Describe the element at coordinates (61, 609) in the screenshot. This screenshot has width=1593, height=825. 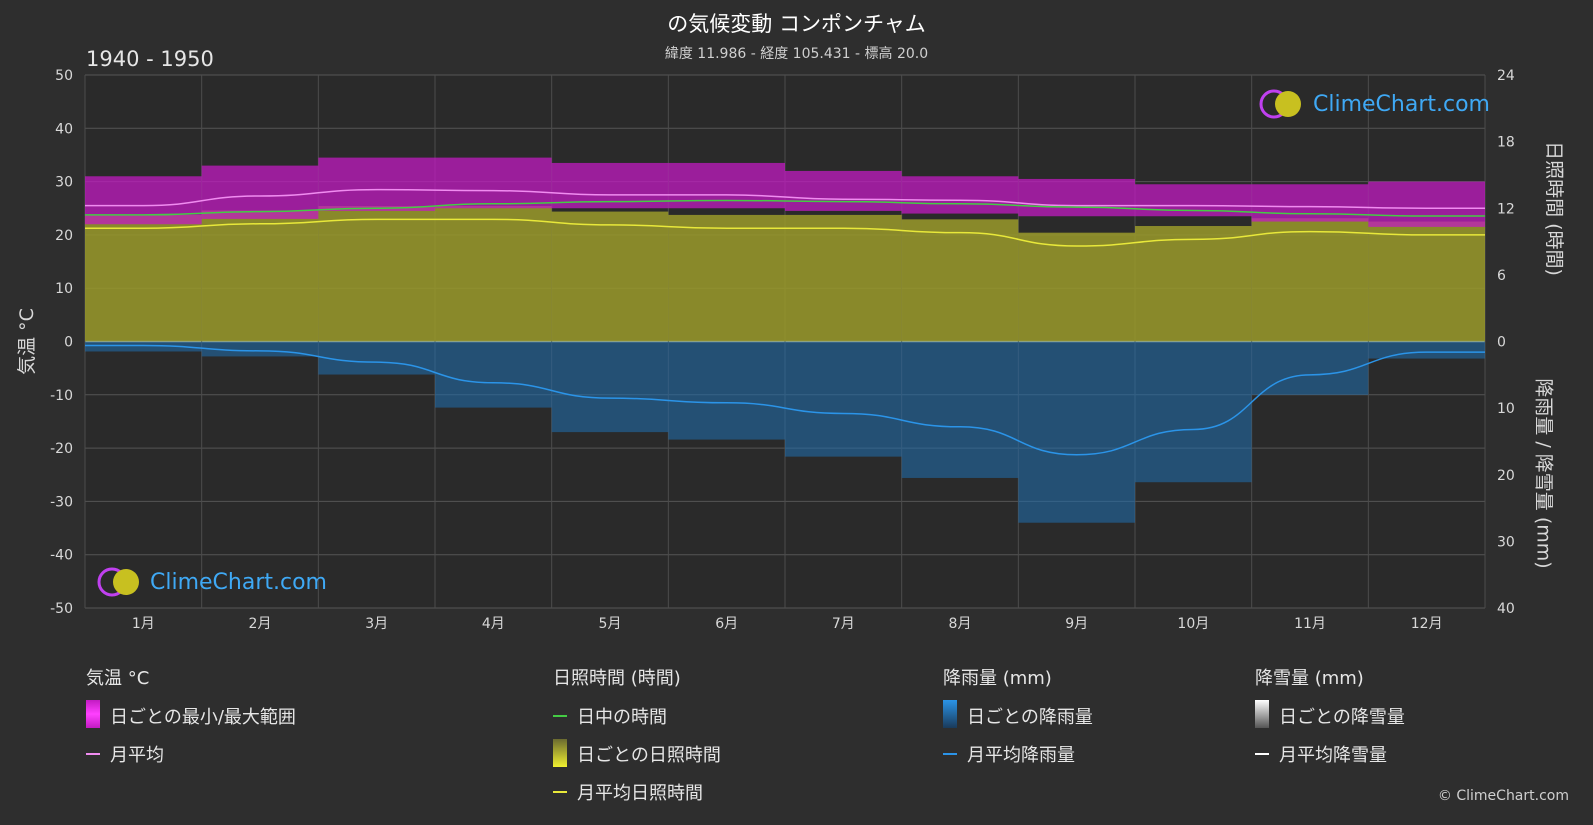
I see `left-tick-label: -50` at that location.